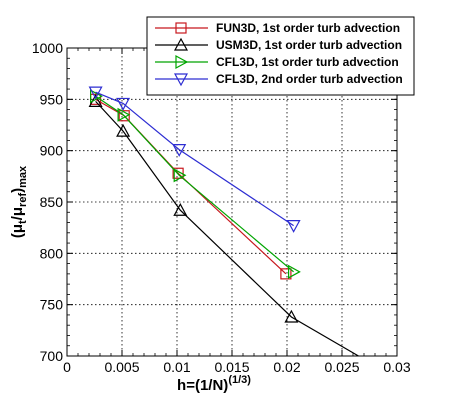 This screenshot has width=450, height=401. What do you see at coordinates (52, 151) in the screenshot?
I see `y-tick-label: 900` at bounding box center [52, 151].